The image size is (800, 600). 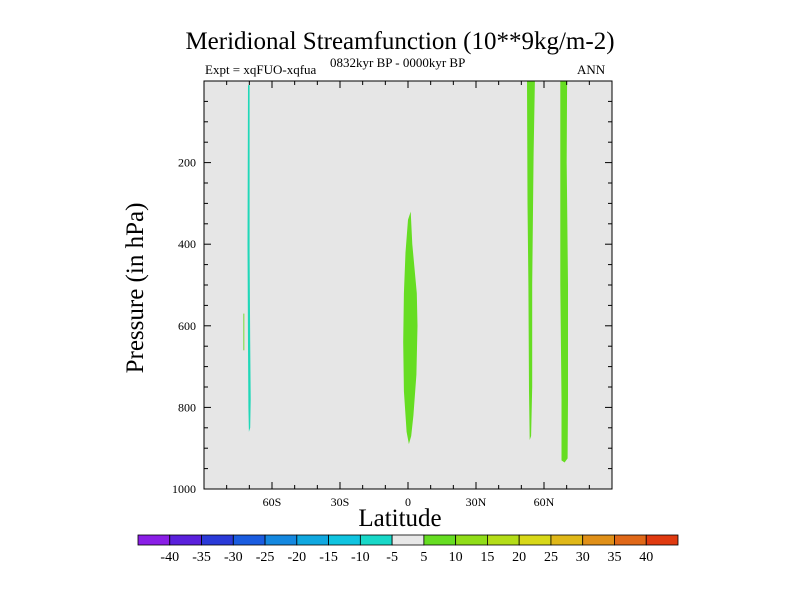 What do you see at coordinates (184, 489) in the screenshot?
I see `y-tick-label: 1000` at bounding box center [184, 489].